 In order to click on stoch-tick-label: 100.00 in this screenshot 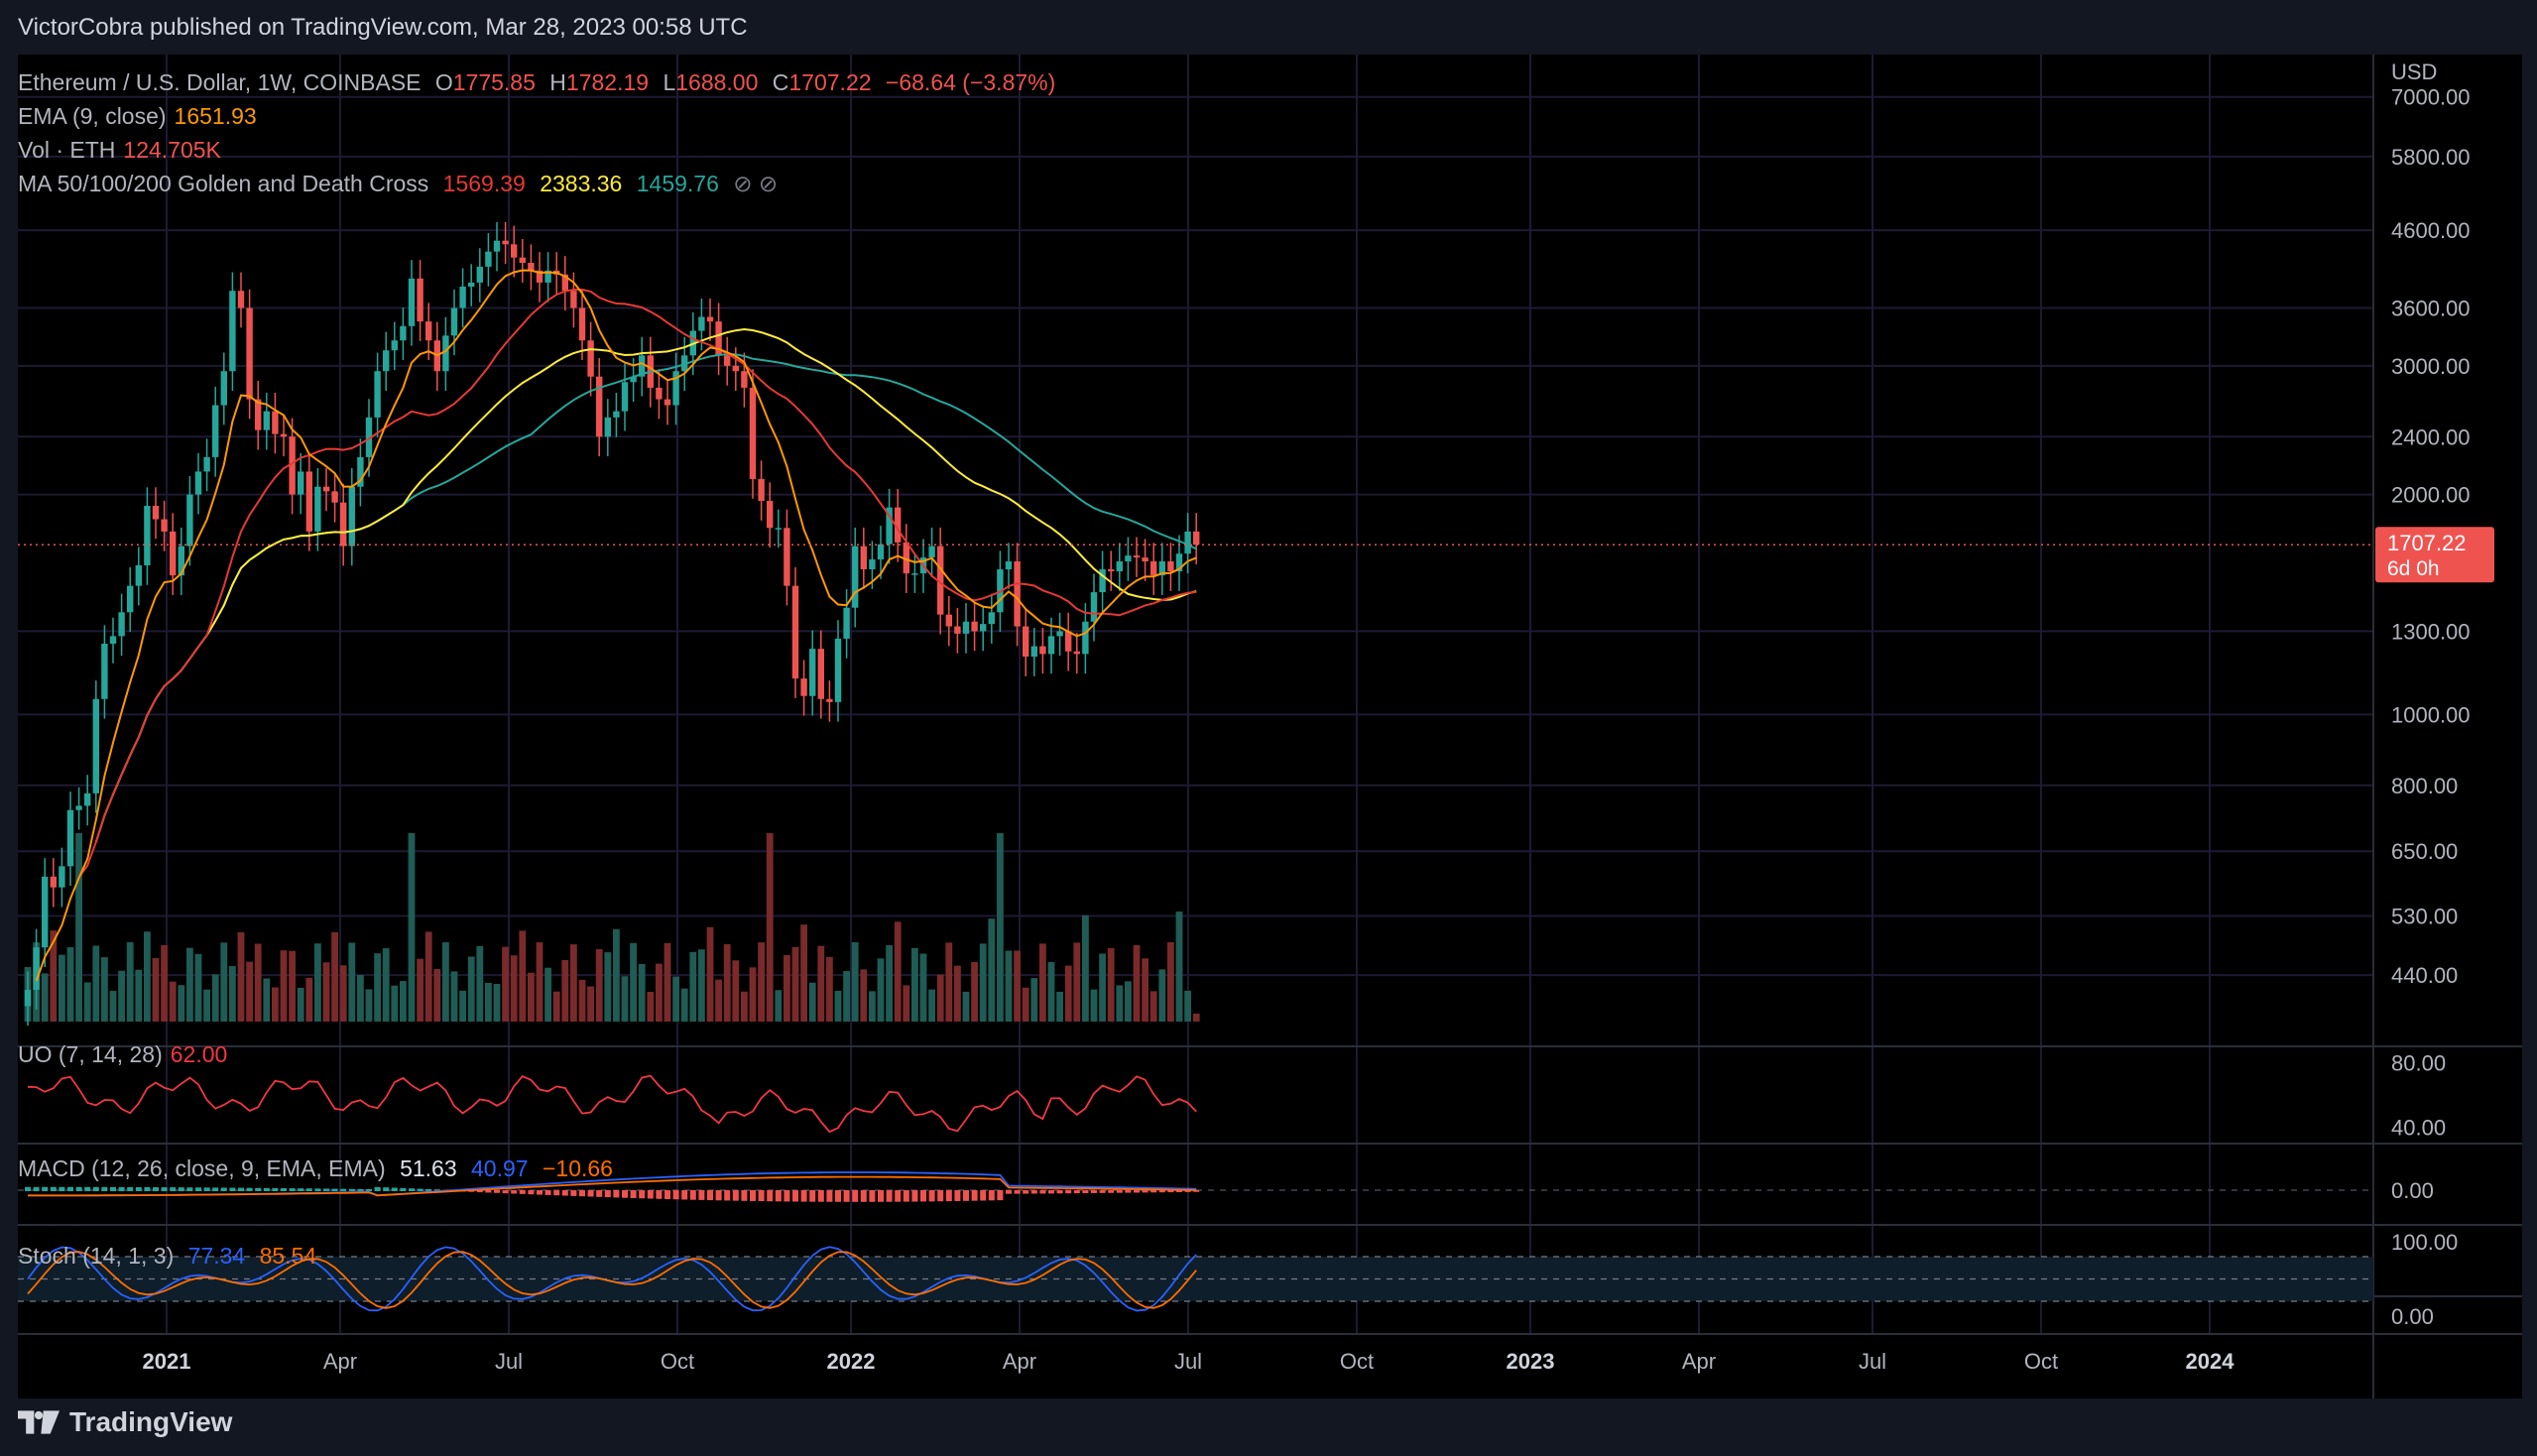, I will do `click(2424, 1242)`.